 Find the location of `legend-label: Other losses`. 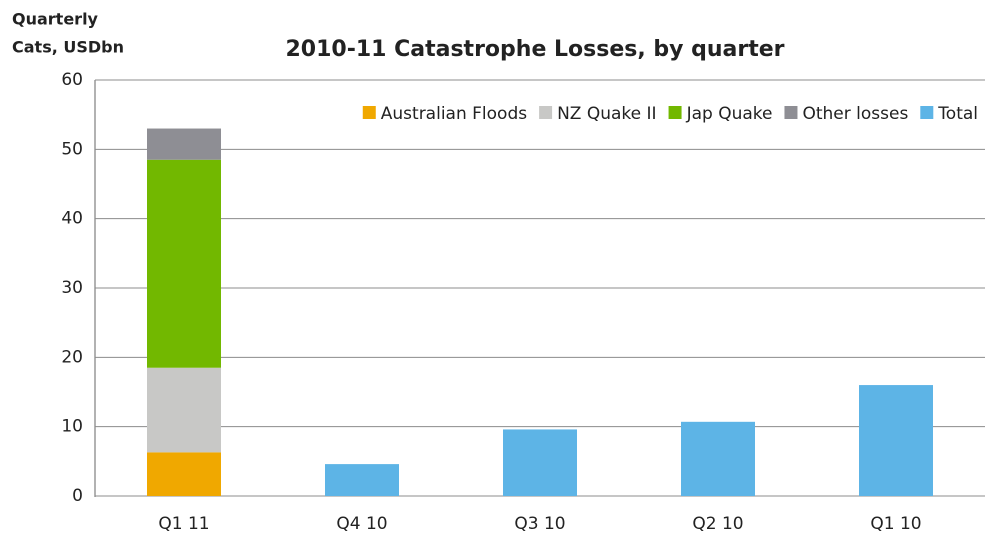

legend-label: Other losses is located at coordinates (855, 114).